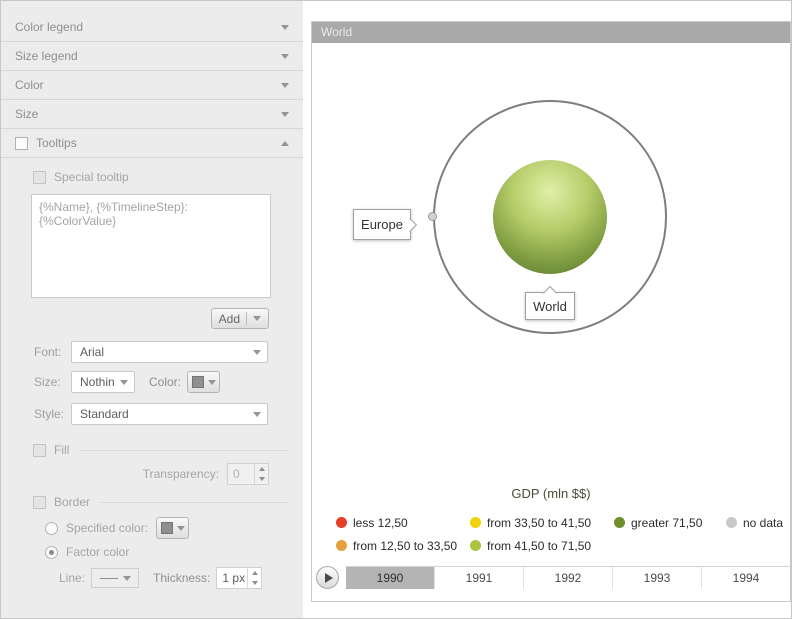 Image resolution: width=792 pixels, height=619 pixels. Describe the element at coordinates (248, 474) in the screenshot. I see `transparency-spinner: 0` at that location.